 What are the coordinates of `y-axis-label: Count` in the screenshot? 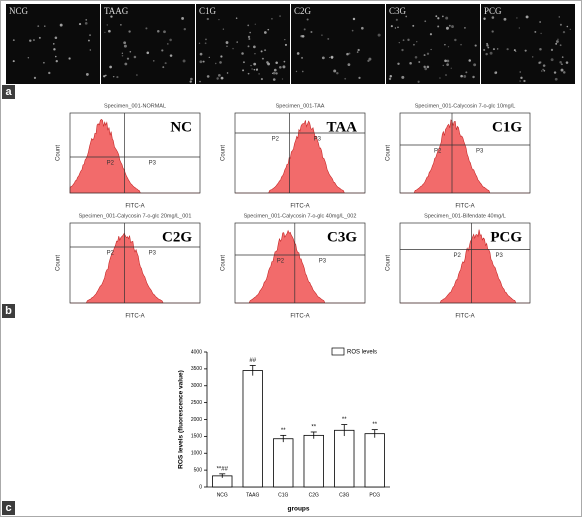 It's located at (59, 153).